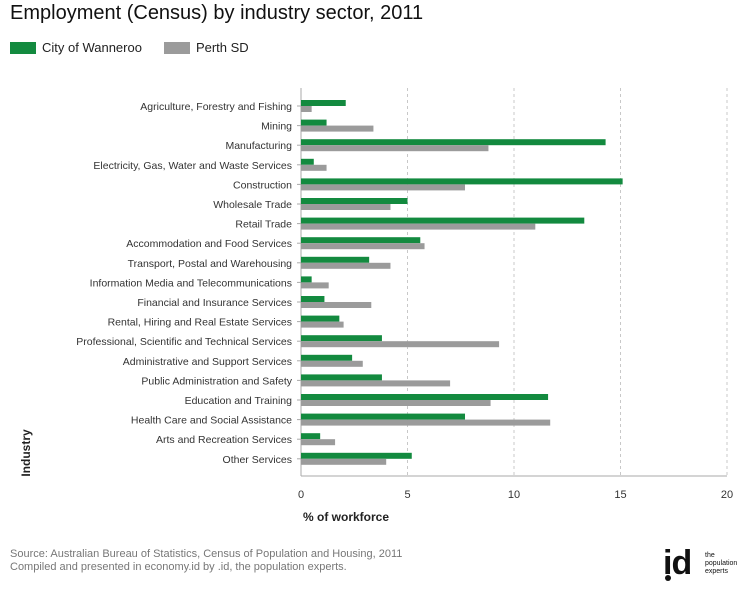 The image size is (740, 590). What do you see at coordinates (301, 495) in the screenshot?
I see `x-tick-label: 0` at bounding box center [301, 495].